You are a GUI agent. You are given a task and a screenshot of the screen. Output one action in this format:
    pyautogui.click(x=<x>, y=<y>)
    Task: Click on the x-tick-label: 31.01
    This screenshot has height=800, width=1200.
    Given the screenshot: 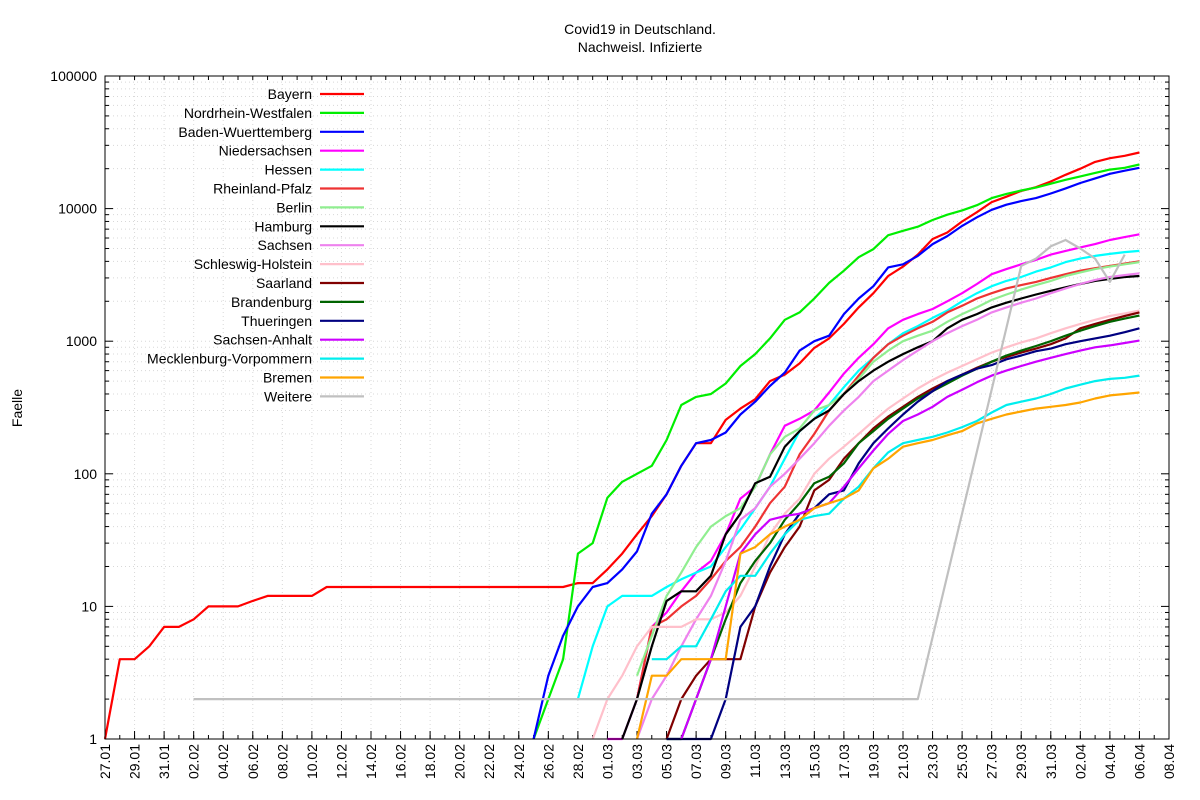 What is the action you would take?
    pyautogui.click(x=164, y=761)
    